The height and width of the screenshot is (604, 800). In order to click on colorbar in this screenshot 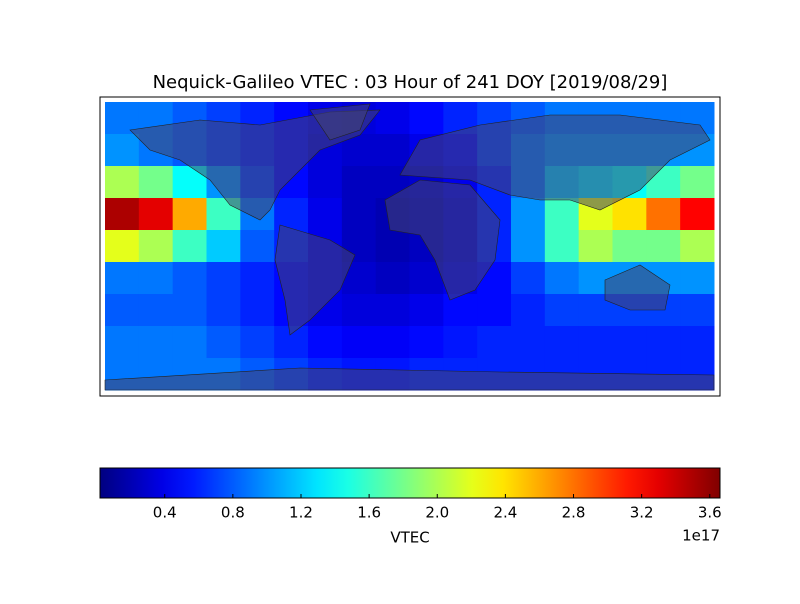, I will do `click(410, 483)`.